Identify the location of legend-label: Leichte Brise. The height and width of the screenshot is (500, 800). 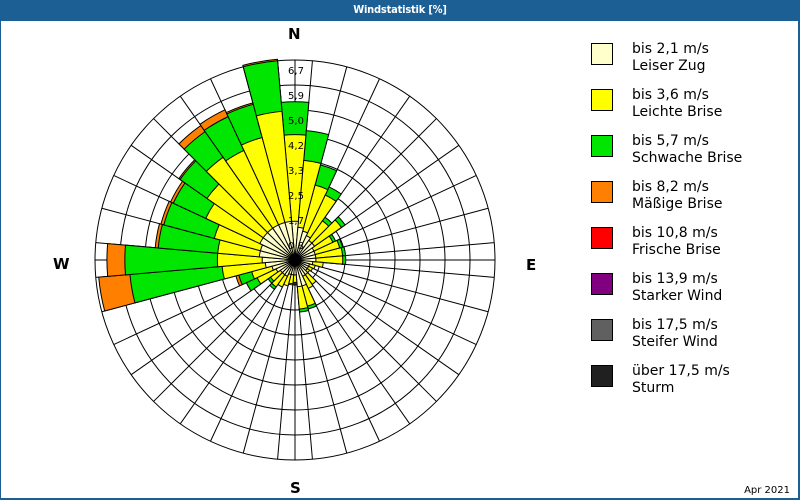
(677, 112).